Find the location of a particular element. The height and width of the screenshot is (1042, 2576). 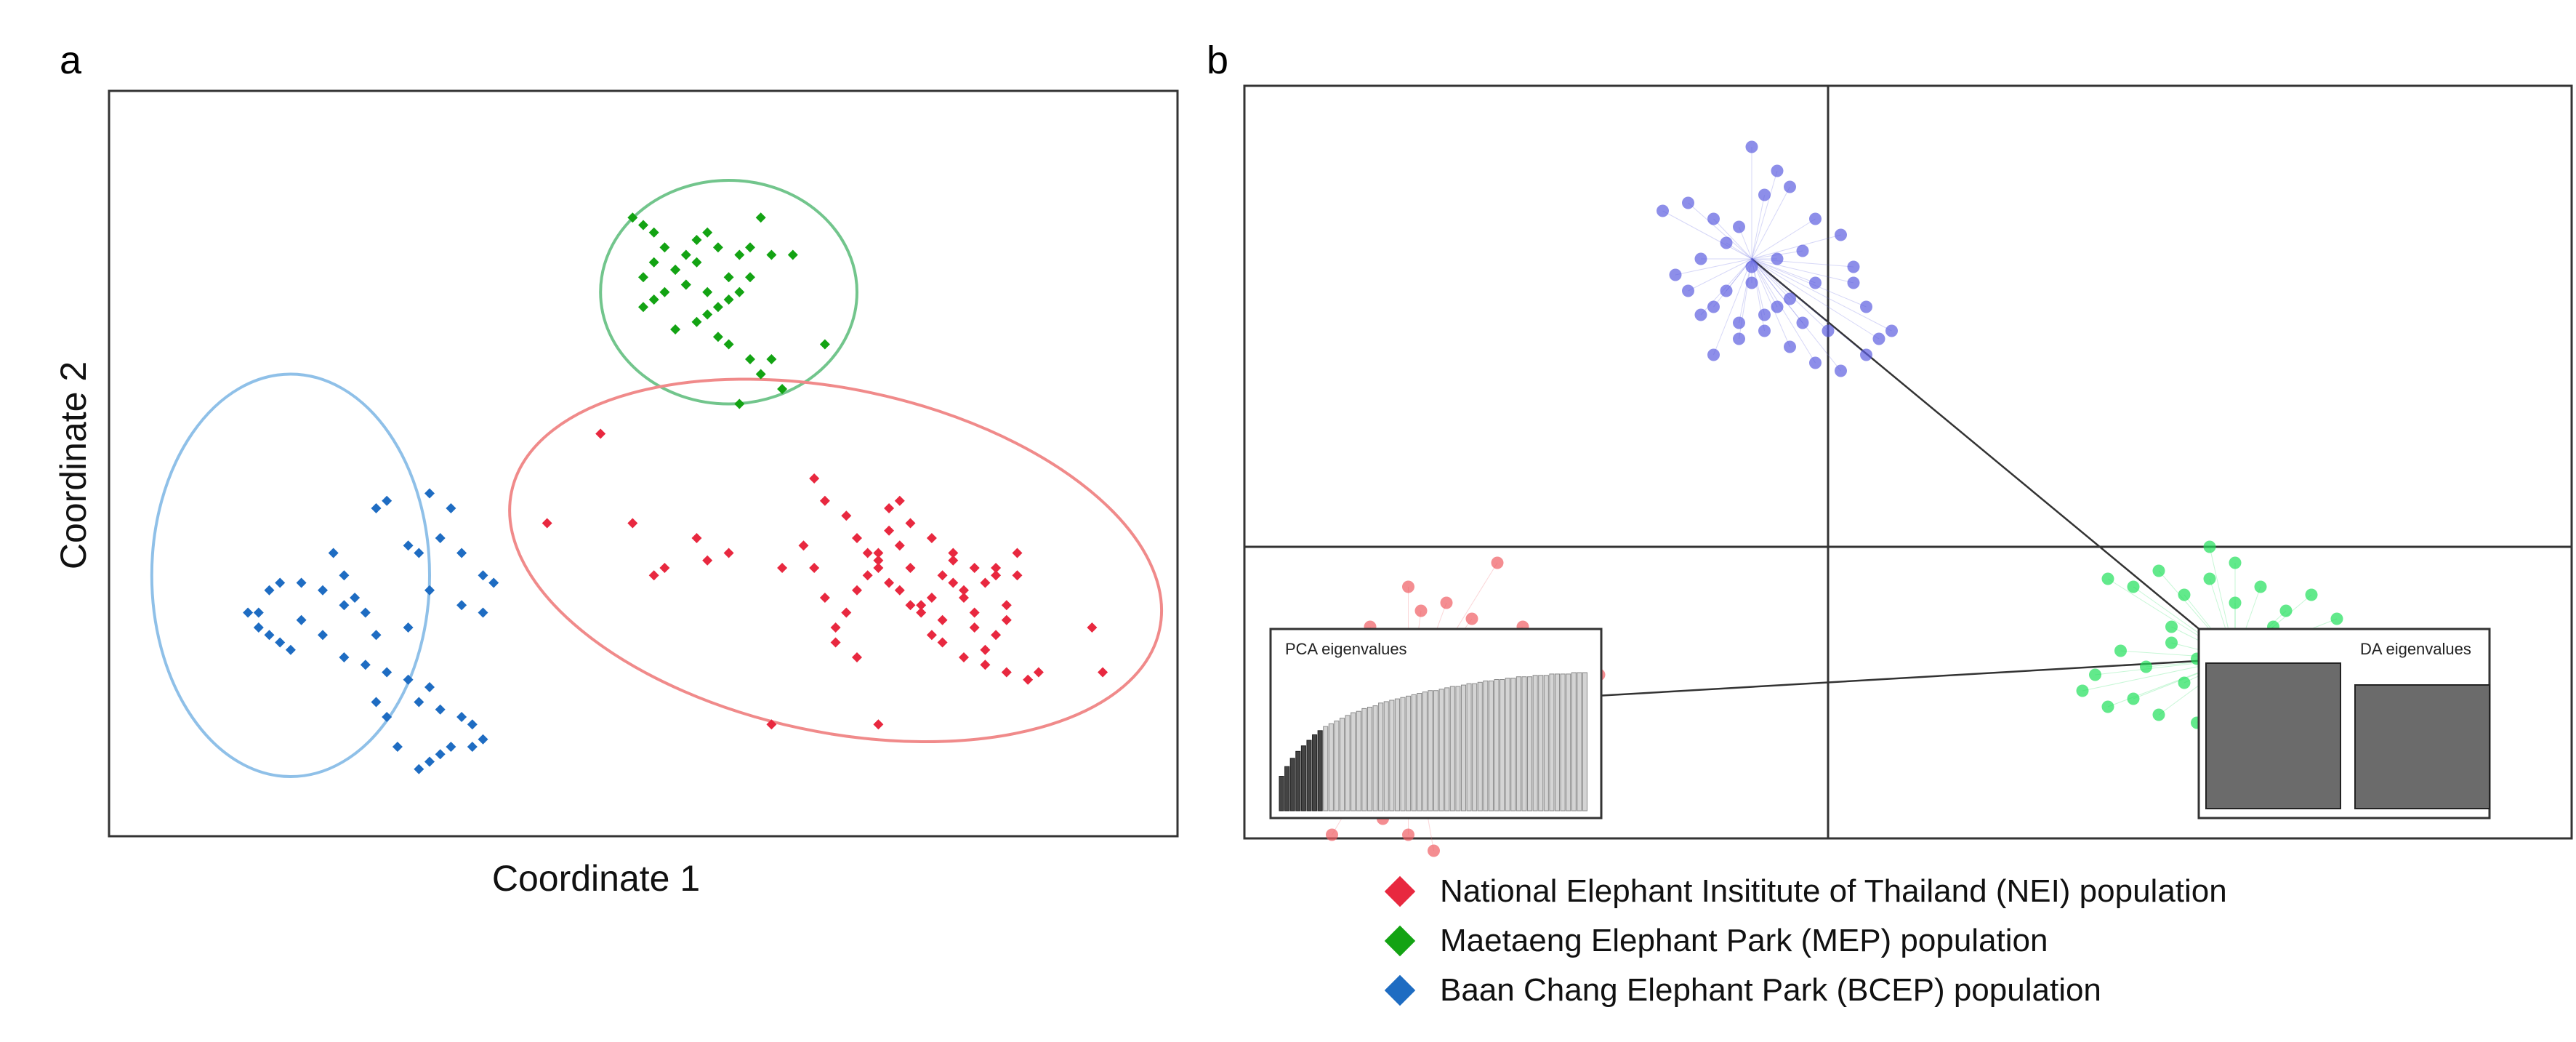

da-bar is located at coordinates (2422, 746).